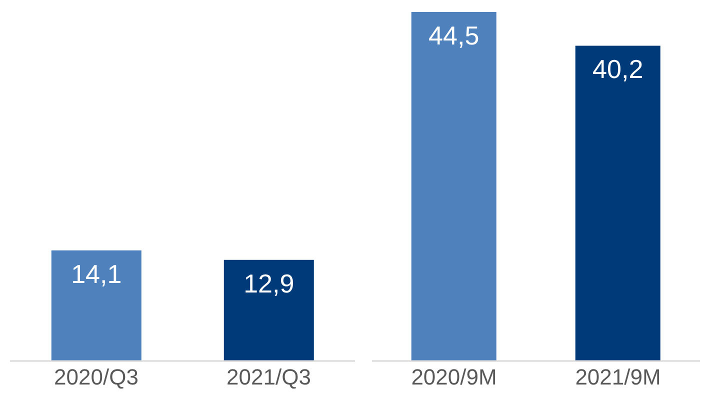 The width and height of the screenshot is (702, 407). I want to click on data-label: 40,2, so click(618, 69).